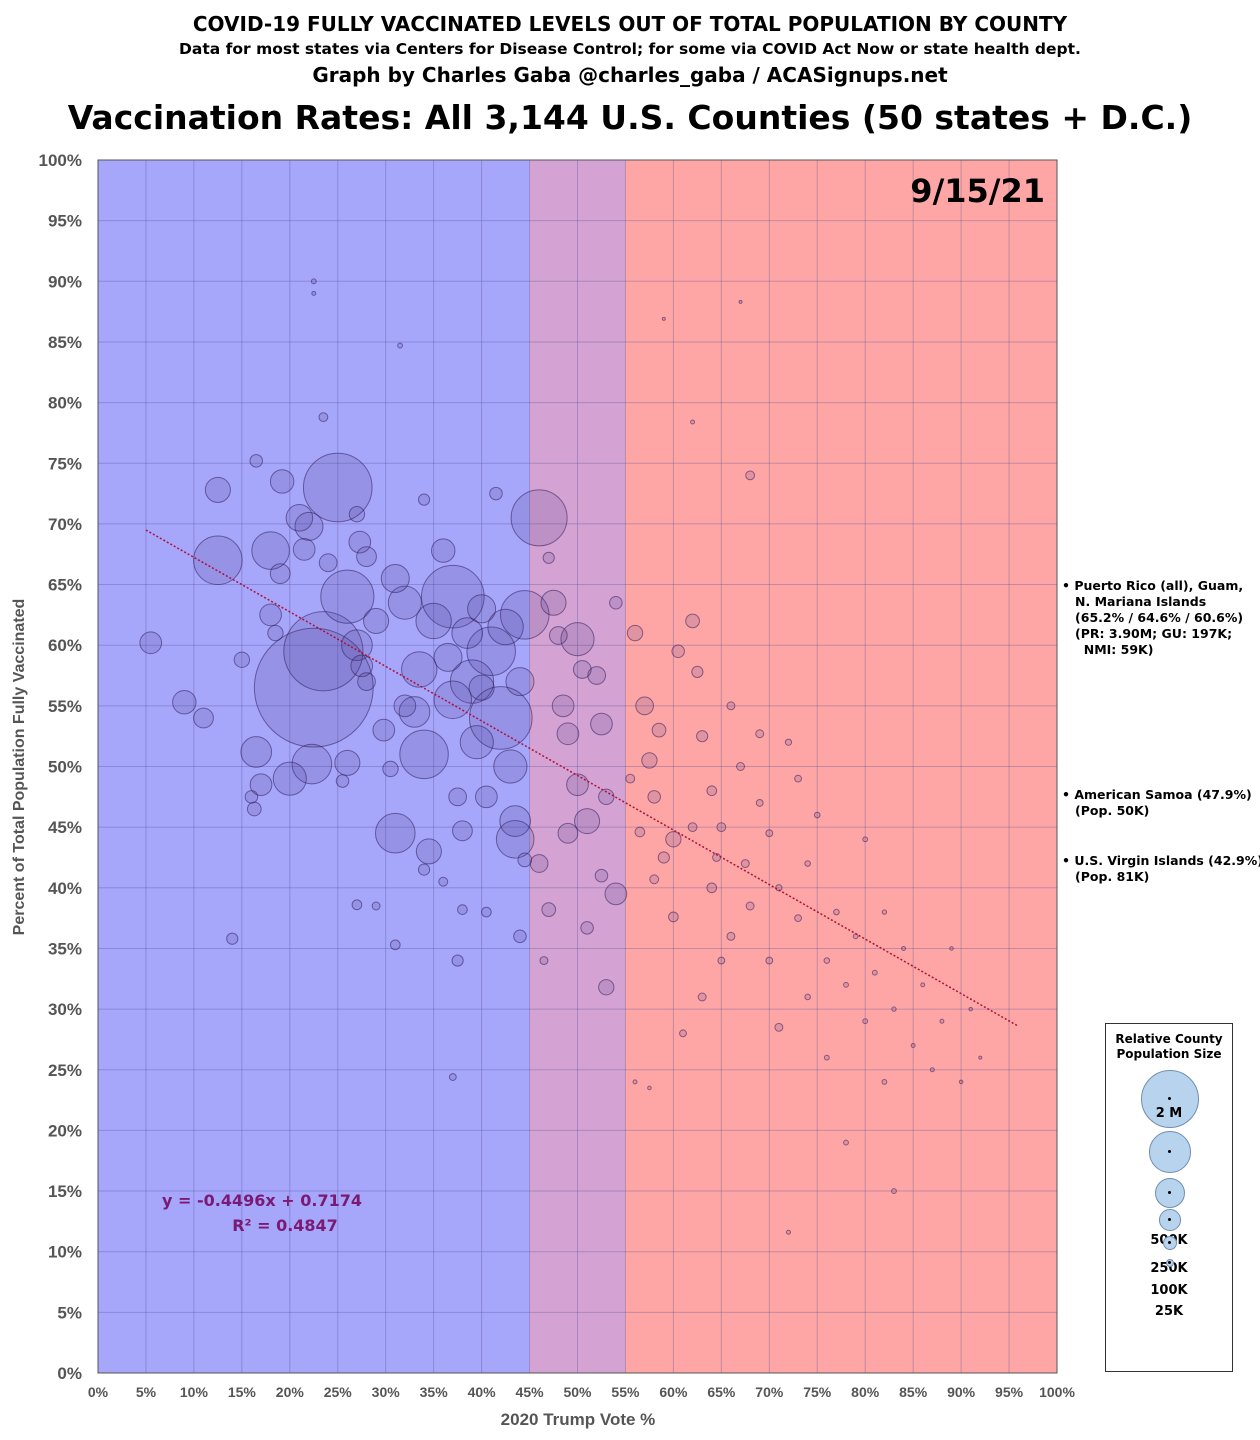 The height and width of the screenshot is (1440, 1260). What do you see at coordinates (65, 524) in the screenshot?
I see `y-tick-label: 70%` at bounding box center [65, 524].